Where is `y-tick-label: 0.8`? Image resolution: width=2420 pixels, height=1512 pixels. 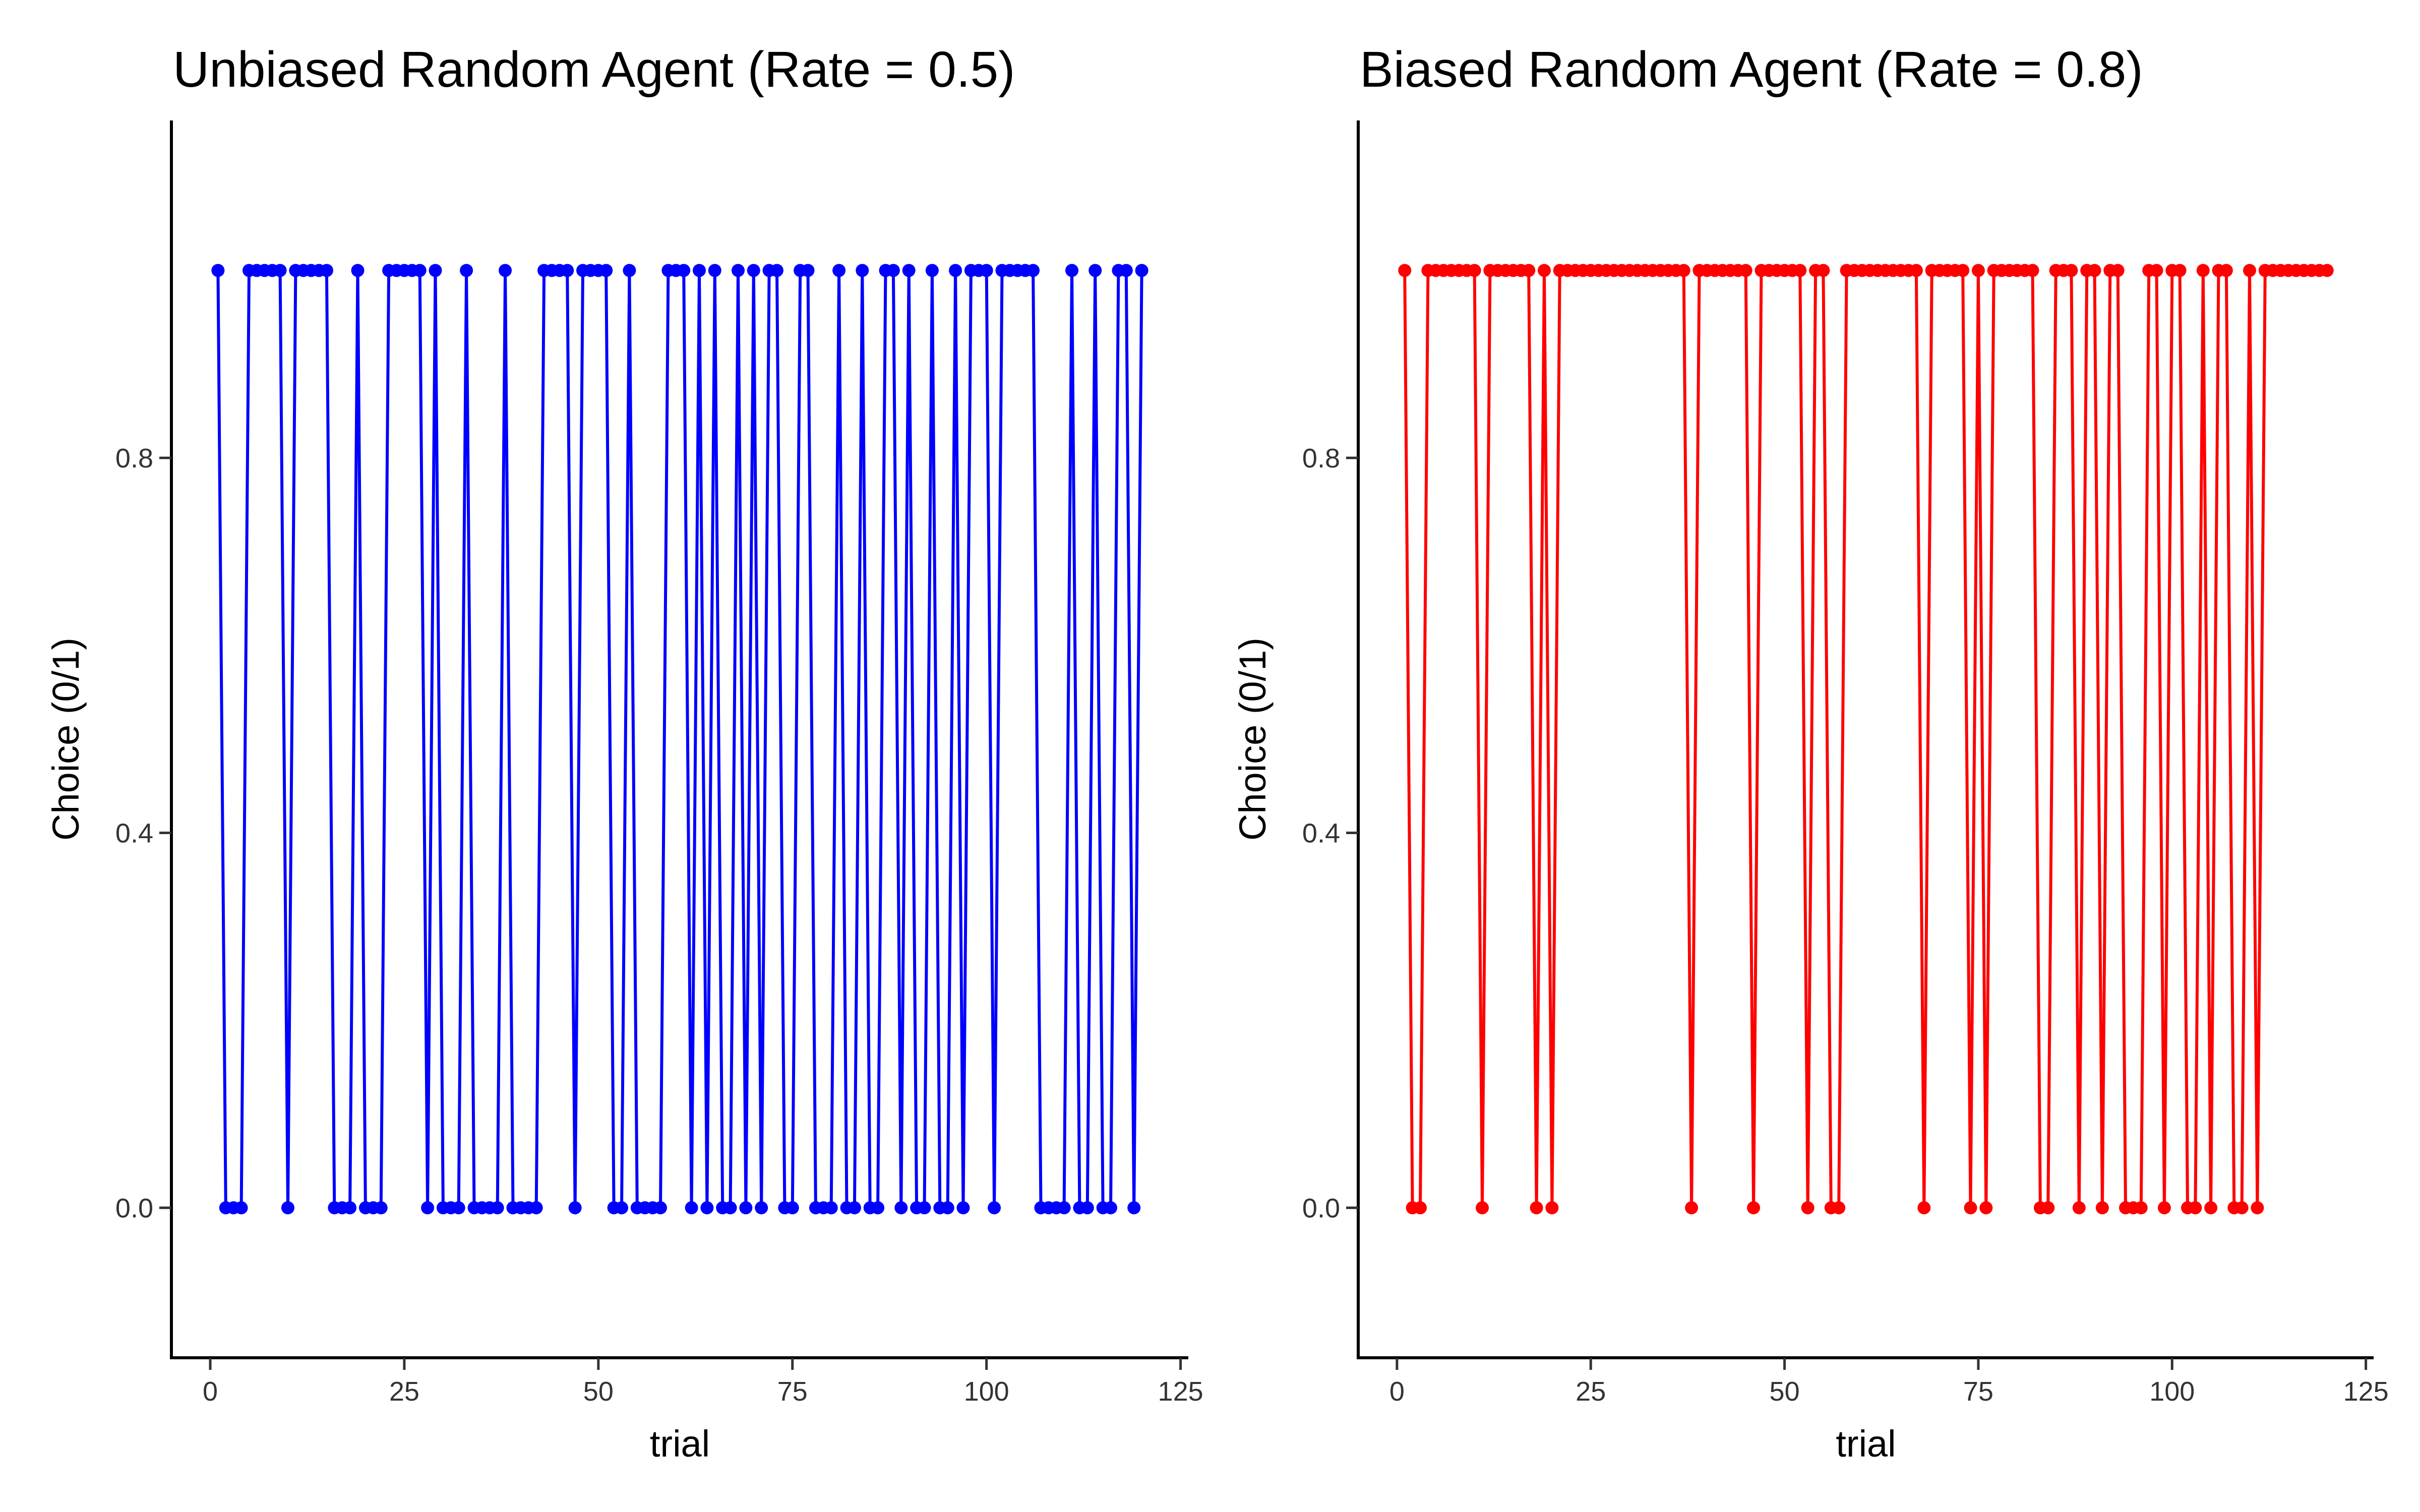 y-tick-label: 0.8 is located at coordinates (1321, 459).